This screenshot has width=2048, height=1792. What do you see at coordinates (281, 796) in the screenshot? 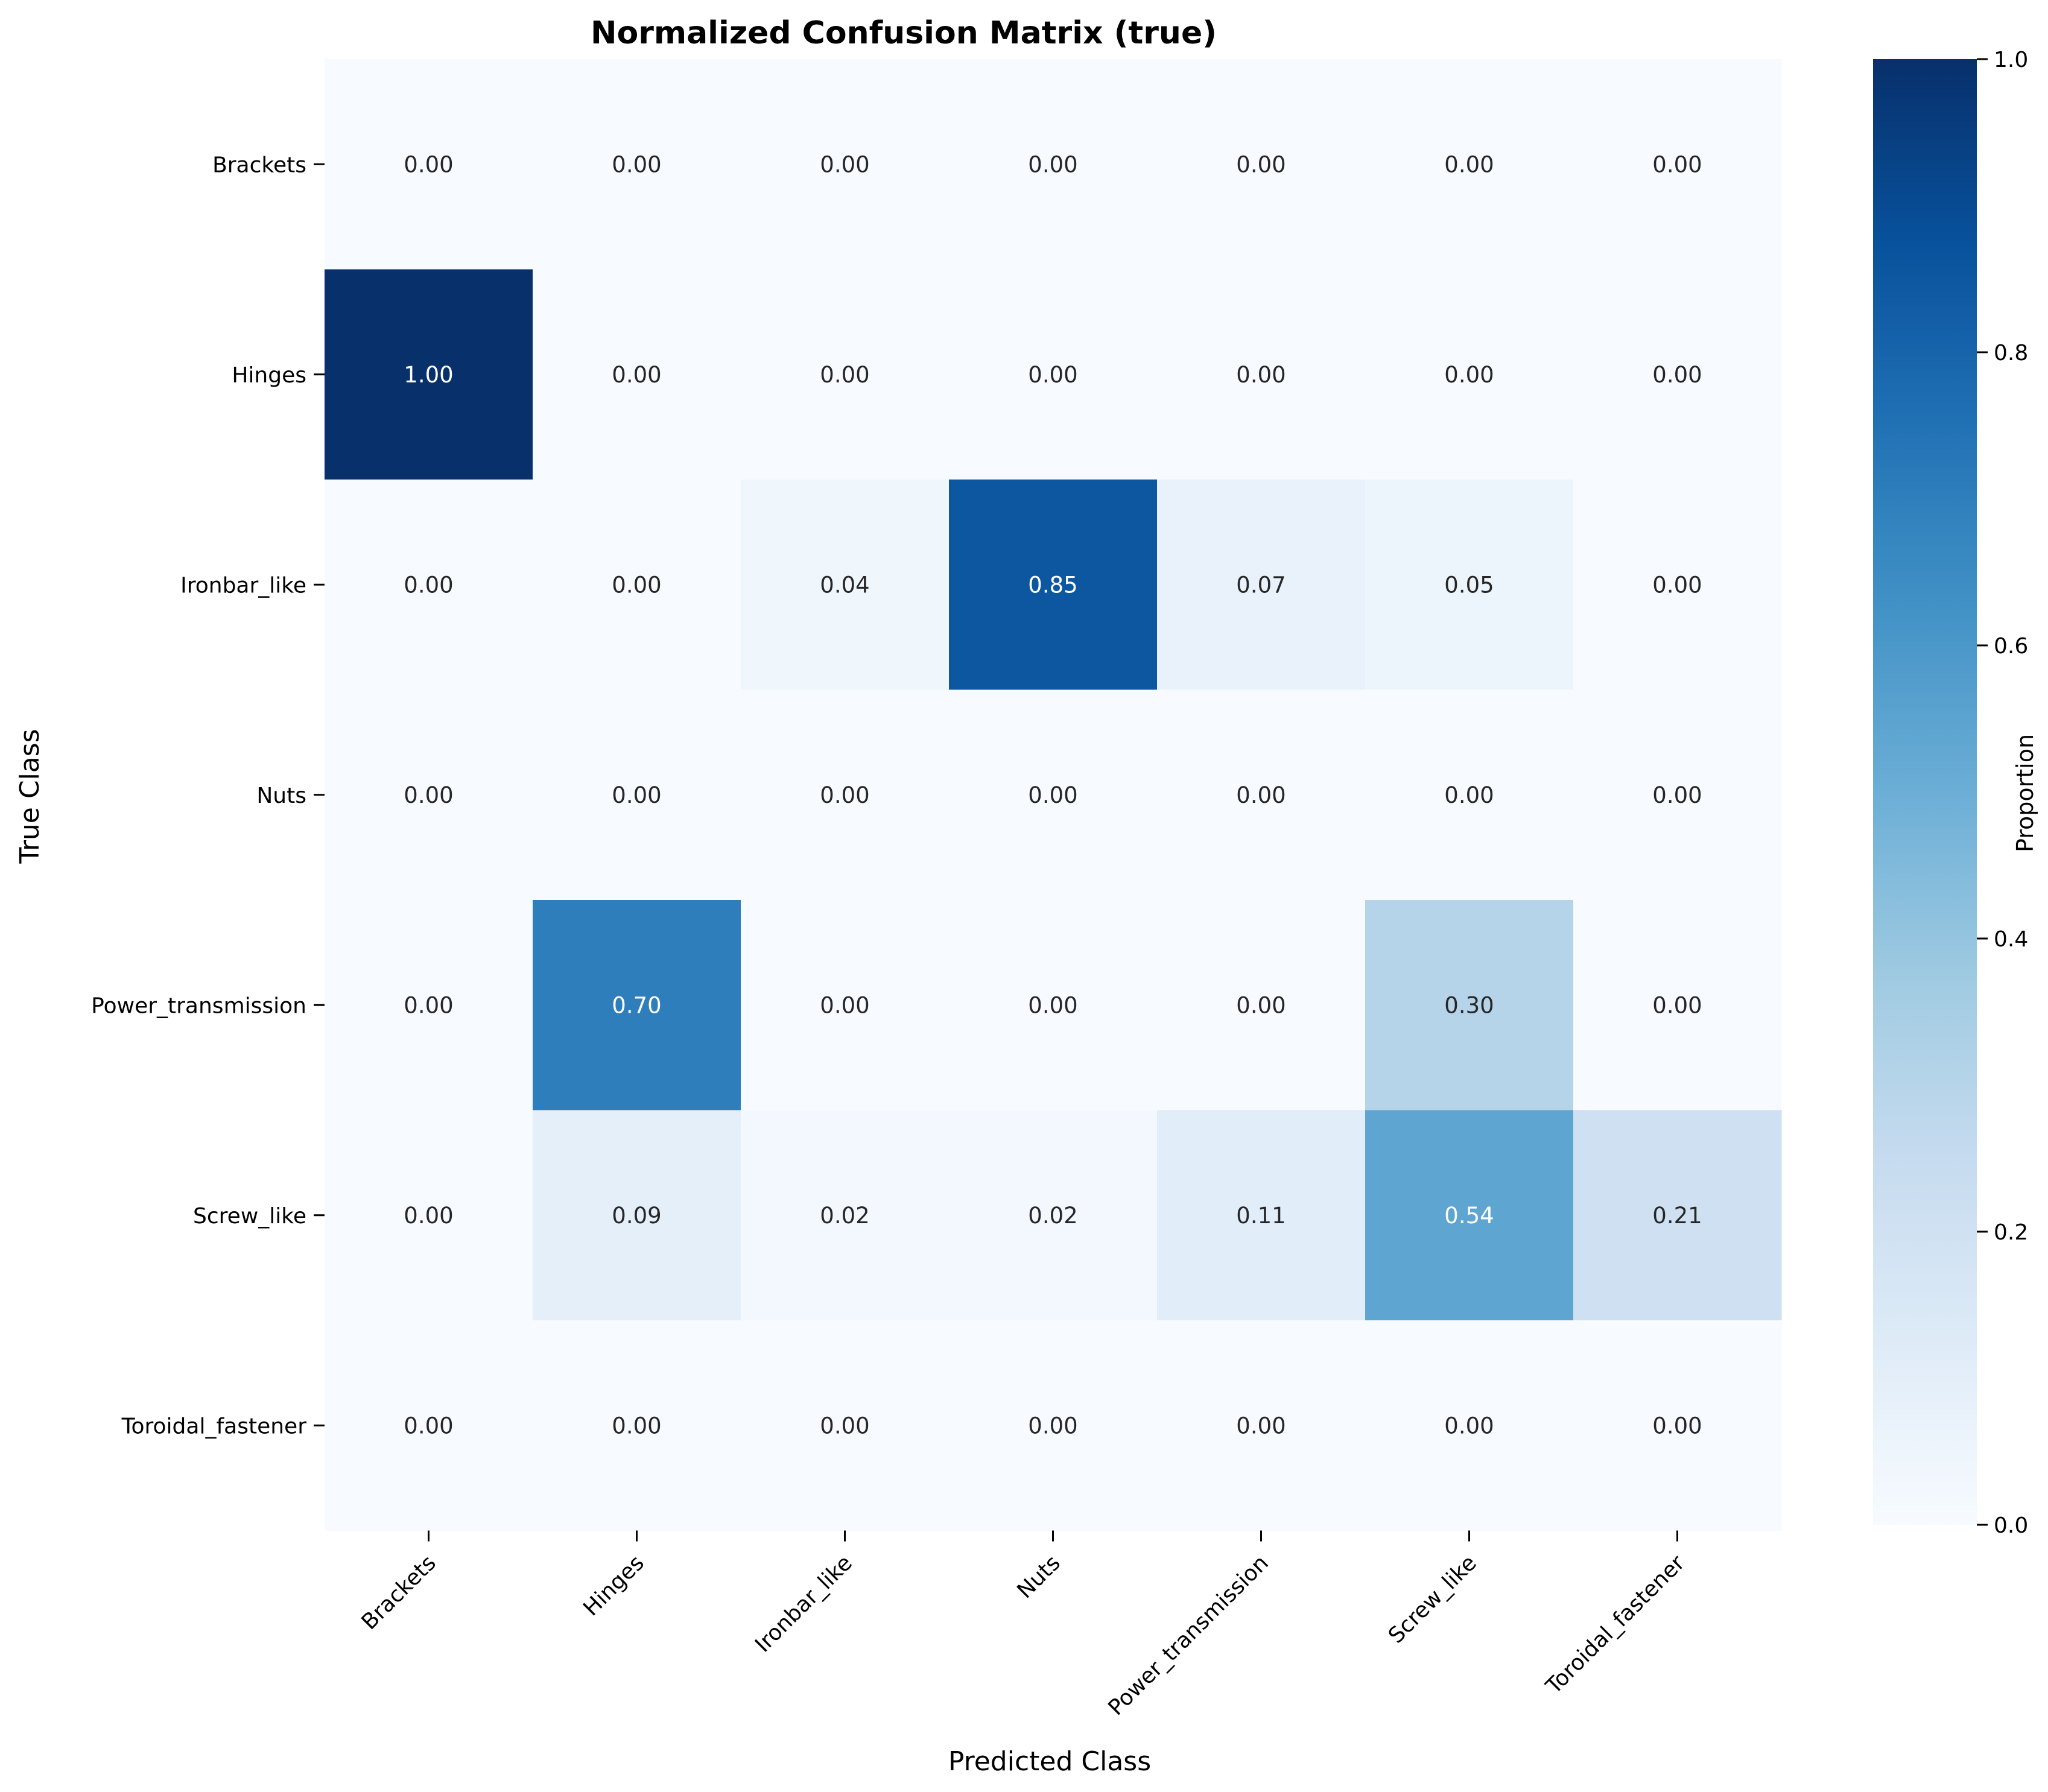
I see `y-tick-label: Nuts` at bounding box center [281, 796].